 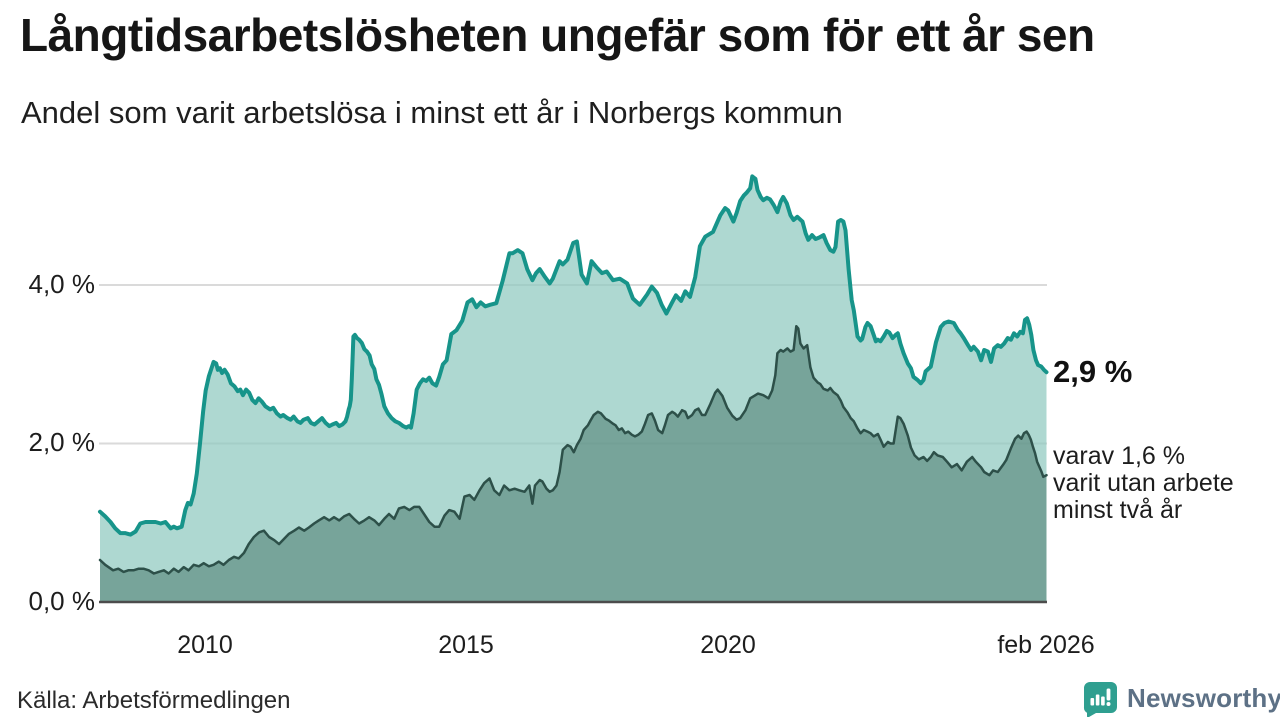 I want to click on y-tick-2: 2,0 %, so click(x=62, y=442).